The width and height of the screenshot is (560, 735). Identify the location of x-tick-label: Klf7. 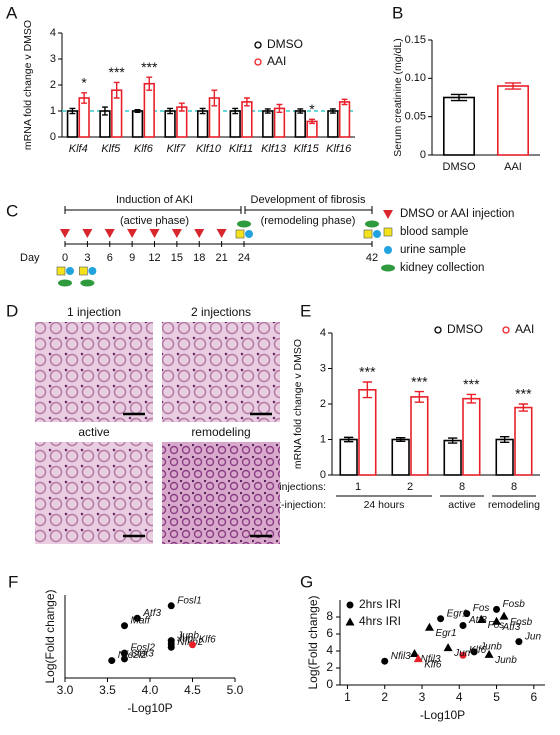
(176, 149).